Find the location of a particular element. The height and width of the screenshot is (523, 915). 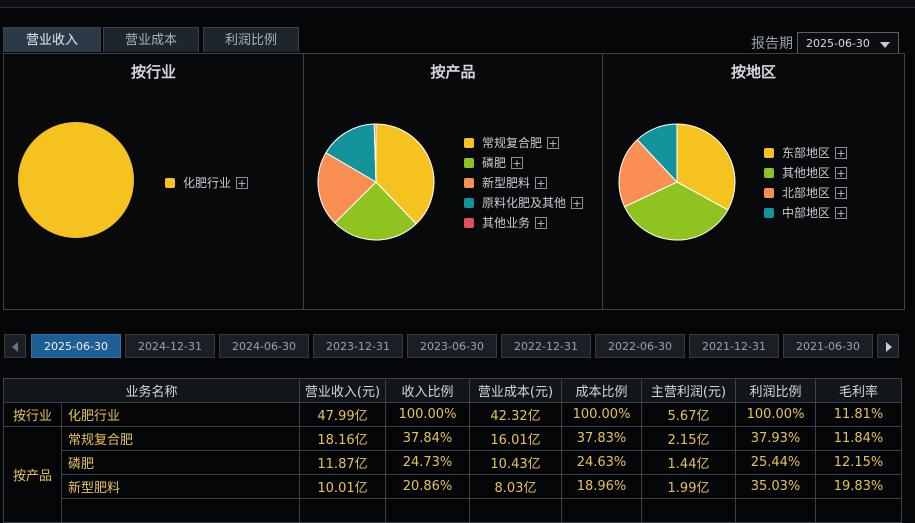

header-revenue-ratio: 收入比例 is located at coordinates (427, 390).